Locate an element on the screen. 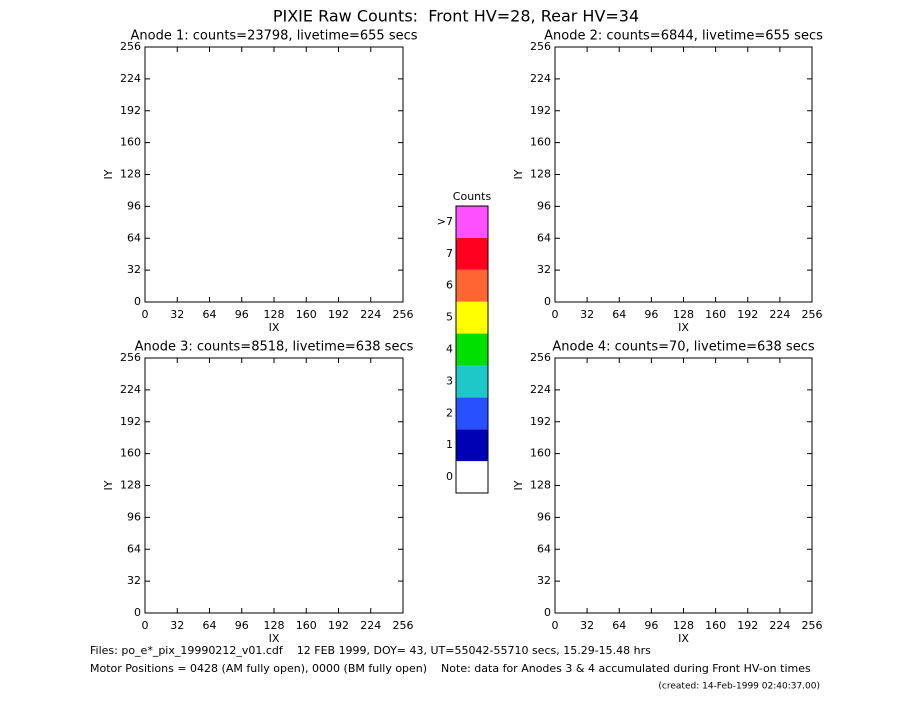  colorbar-frame is located at coordinates (472, 349).